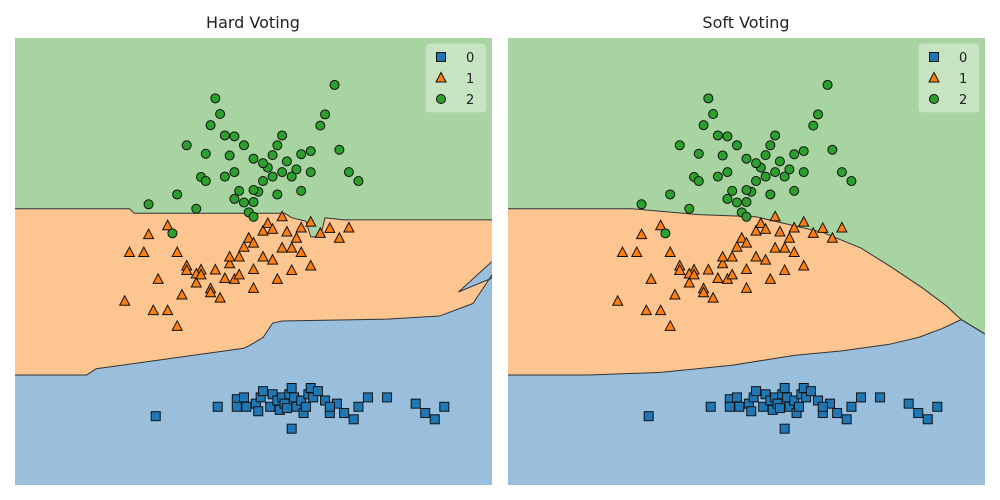 The width and height of the screenshot is (1000, 500). Describe the element at coordinates (949, 78) in the screenshot. I see `legend-box` at that location.